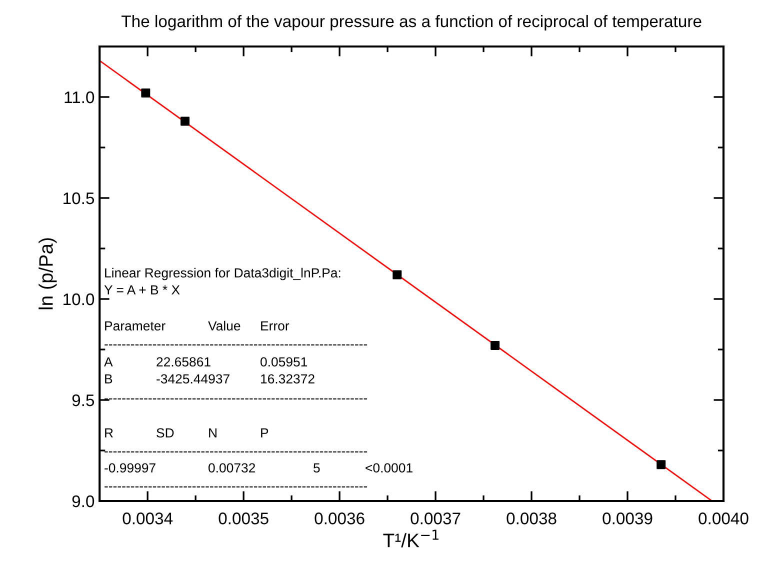 Image resolution: width=777 pixels, height=577 pixels. I want to click on y-tick-label: 9.5, so click(83, 400).